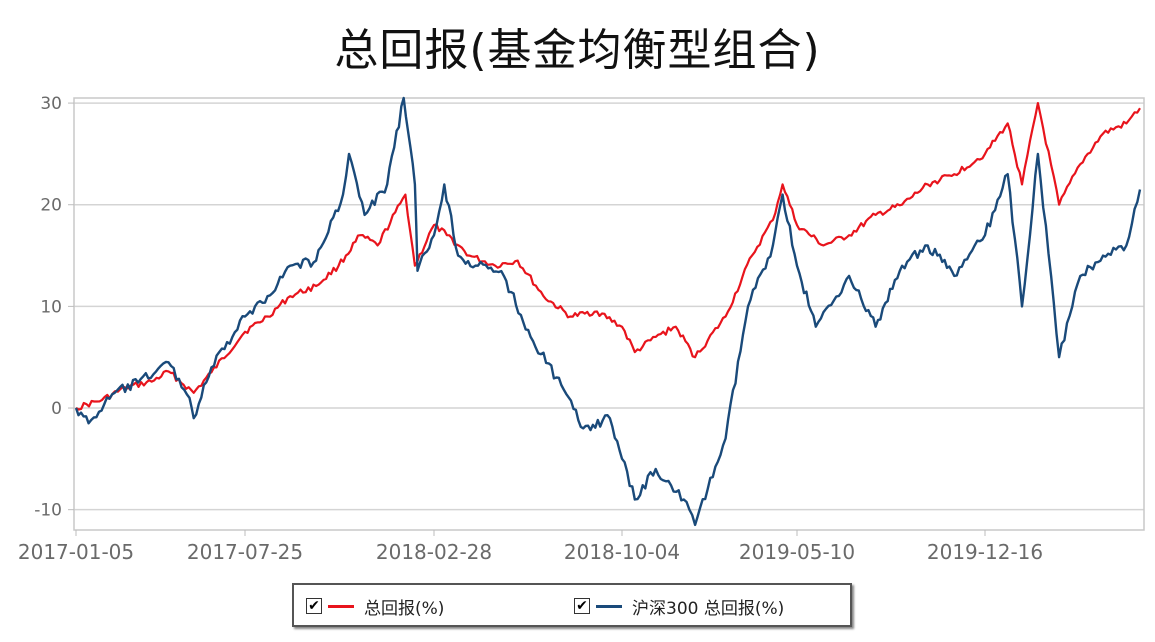 The height and width of the screenshot is (642, 1155). Describe the element at coordinates (622, 552) in the screenshot. I see `x-tick-label: 2018-10-04` at that location.